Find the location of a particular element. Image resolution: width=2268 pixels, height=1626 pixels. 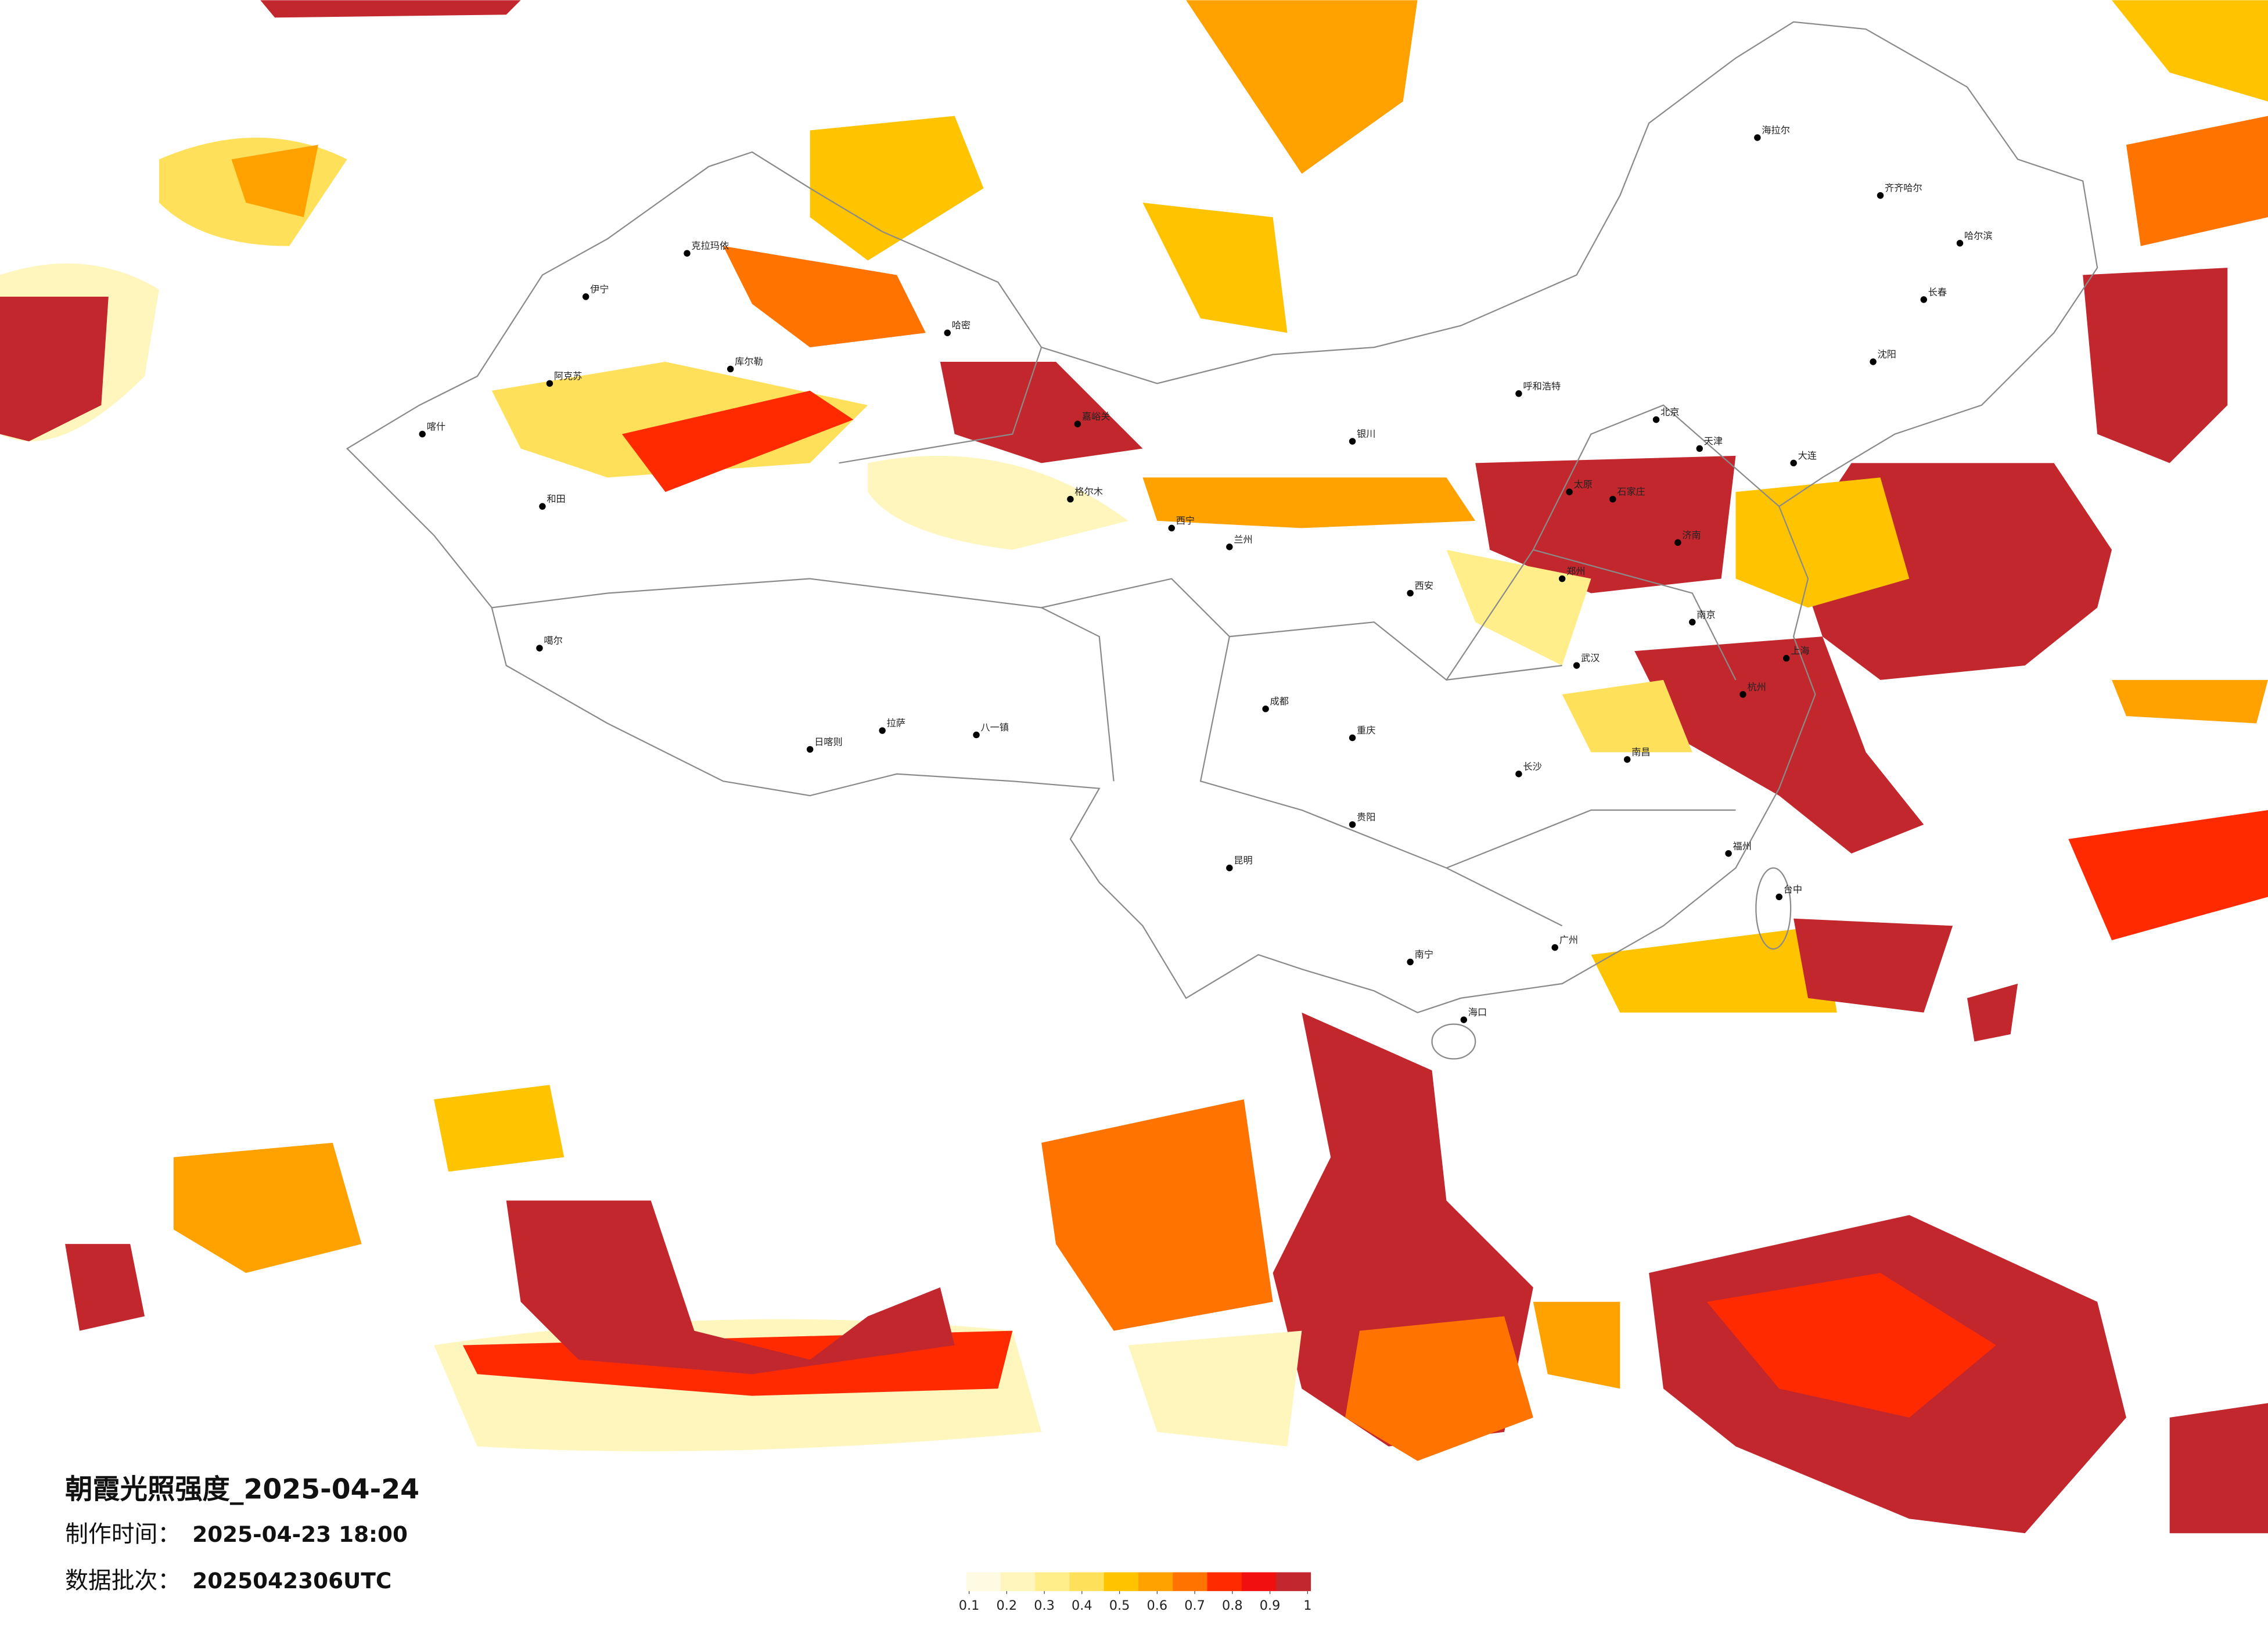

city-label: 重庆 is located at coordinates (1366, 731).